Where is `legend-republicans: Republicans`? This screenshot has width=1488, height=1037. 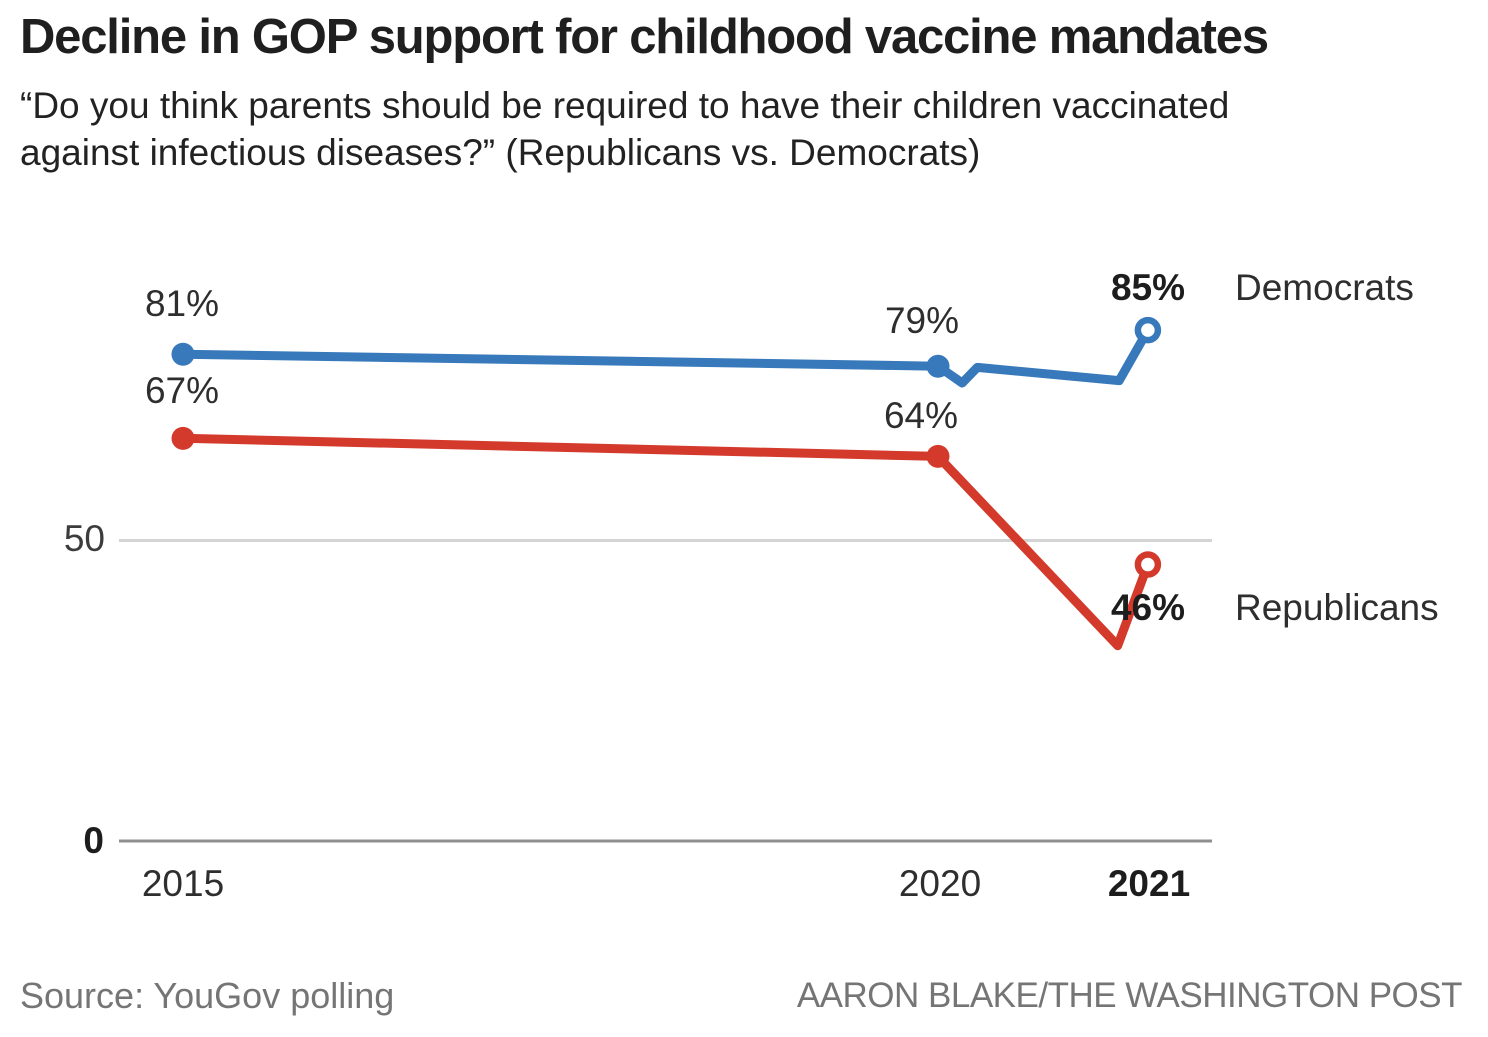
legend-republicans: Republicans is located at coordinates (1337, 607).